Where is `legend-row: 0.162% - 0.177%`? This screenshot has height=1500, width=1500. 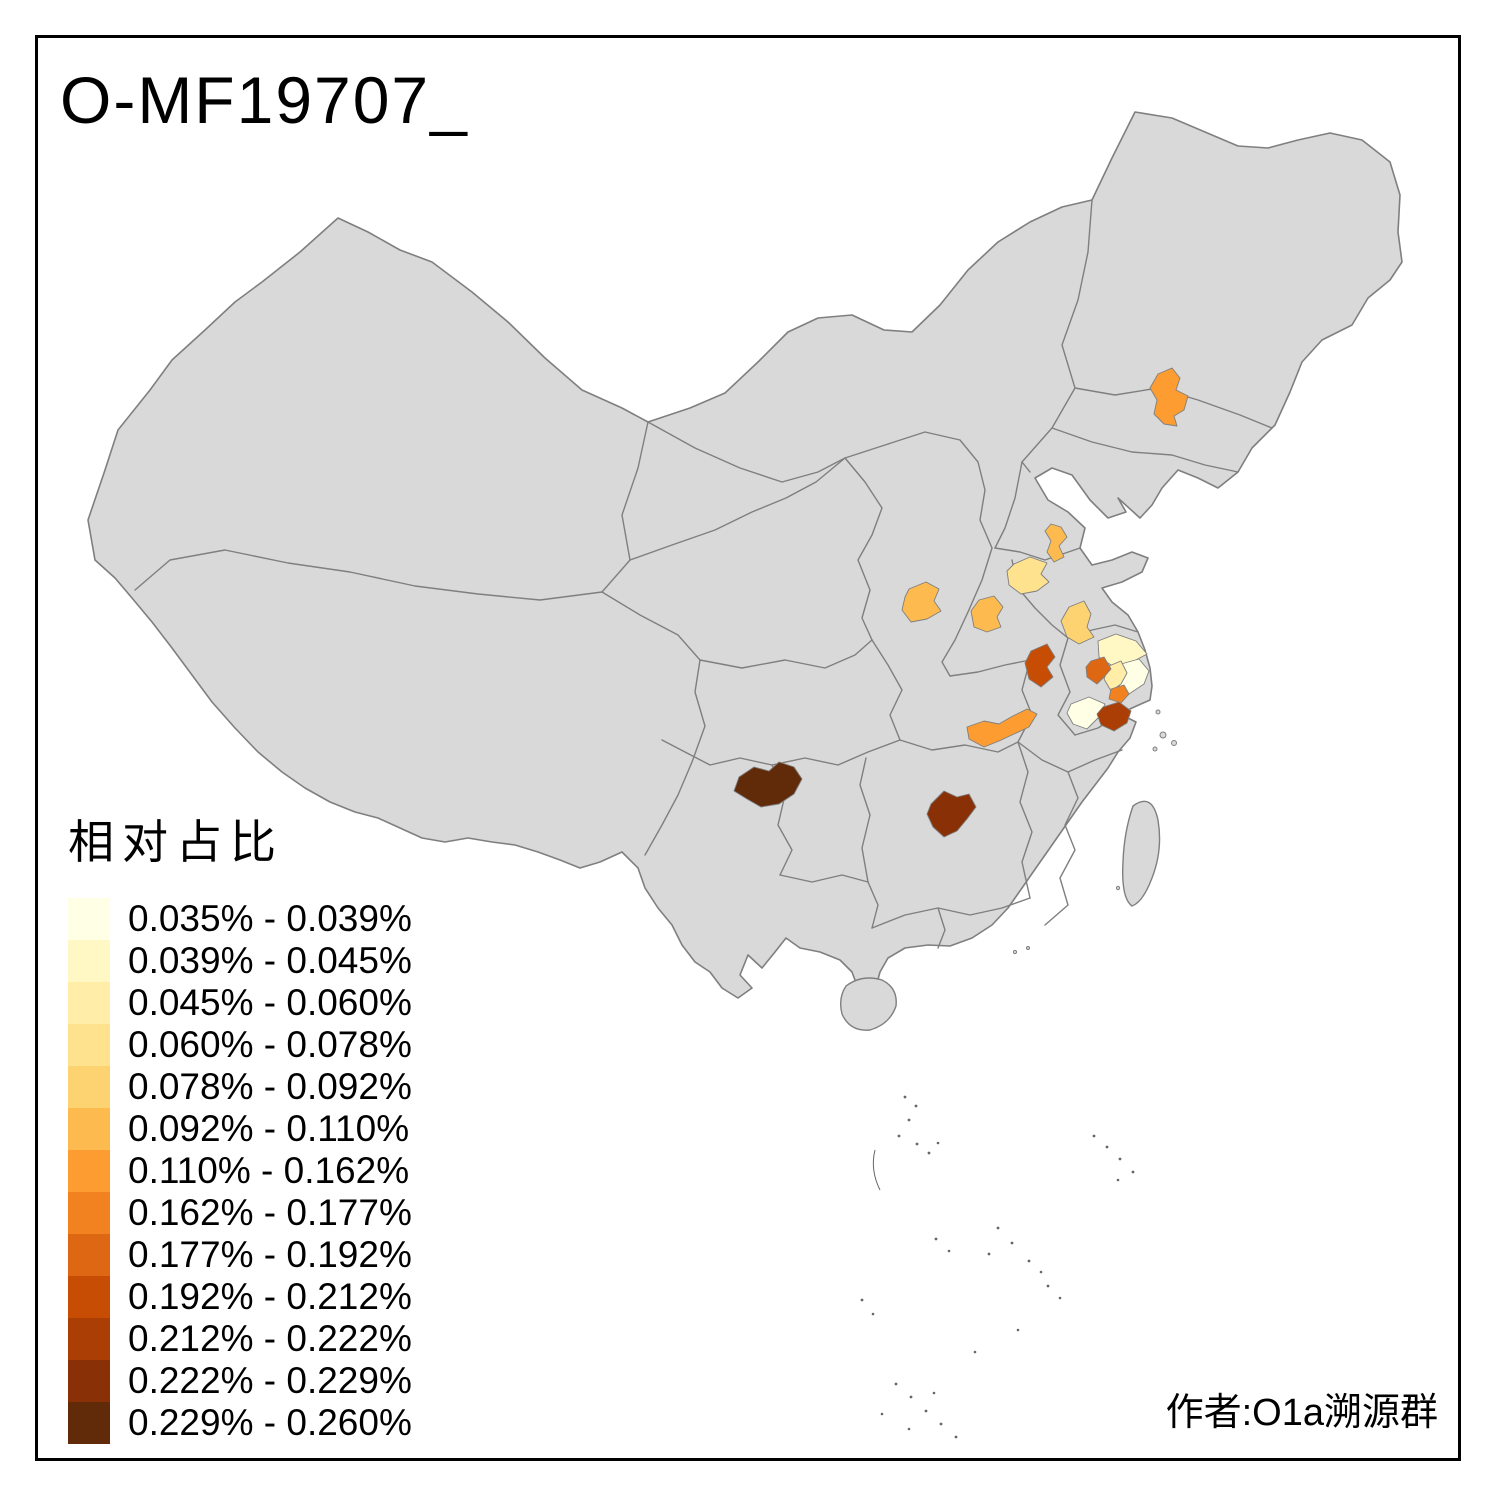 legend-row: 0.162% - 0.177% is located at coordinates (240, 1213).